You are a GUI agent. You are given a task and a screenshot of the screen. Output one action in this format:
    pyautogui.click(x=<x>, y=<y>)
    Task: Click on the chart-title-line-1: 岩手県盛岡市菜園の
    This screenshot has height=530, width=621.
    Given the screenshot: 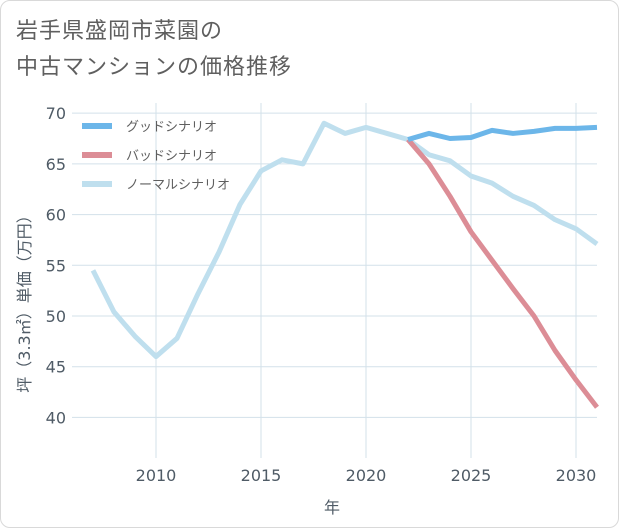 What is the action you would take?
    pyautogui.click(x=120, y=31)
    